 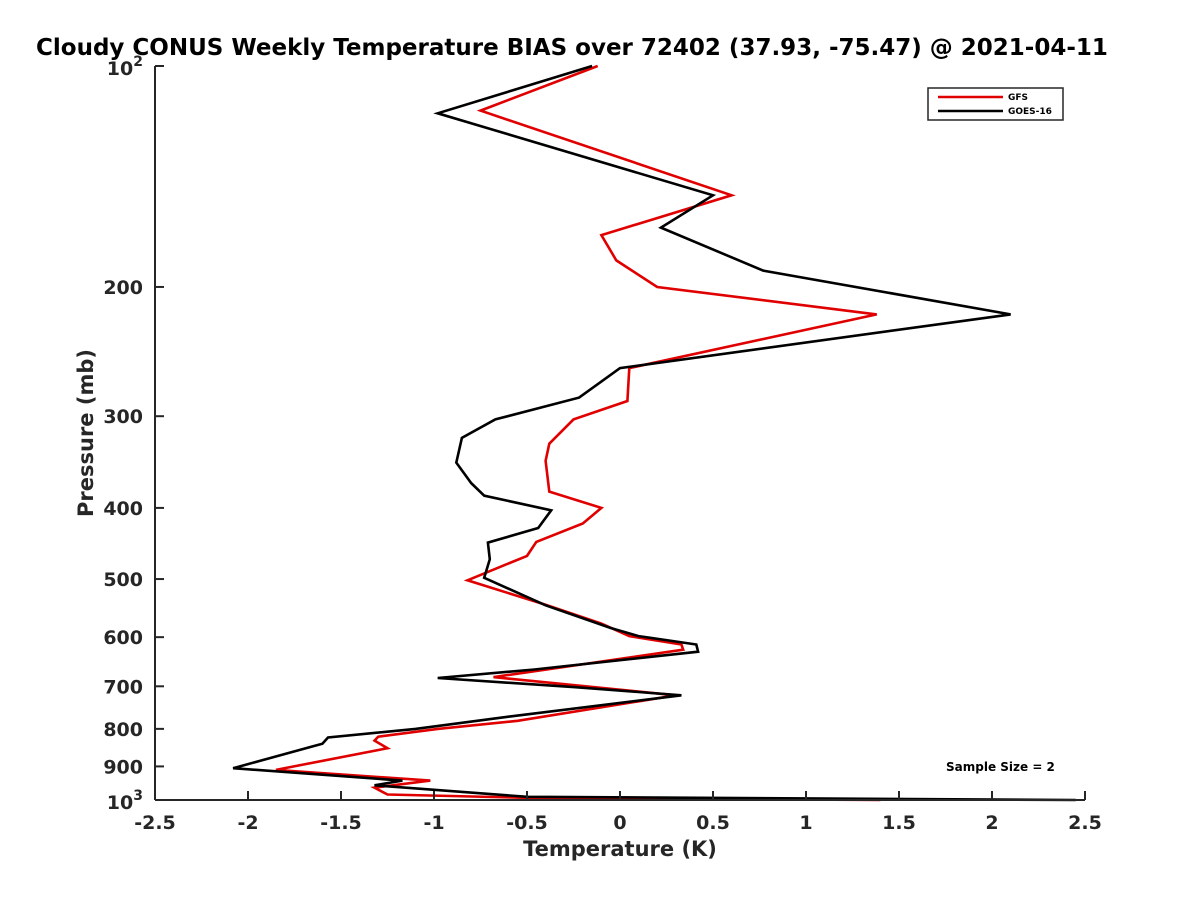 I want to click on y-tick-label: 600, so click(x=123, y=638).